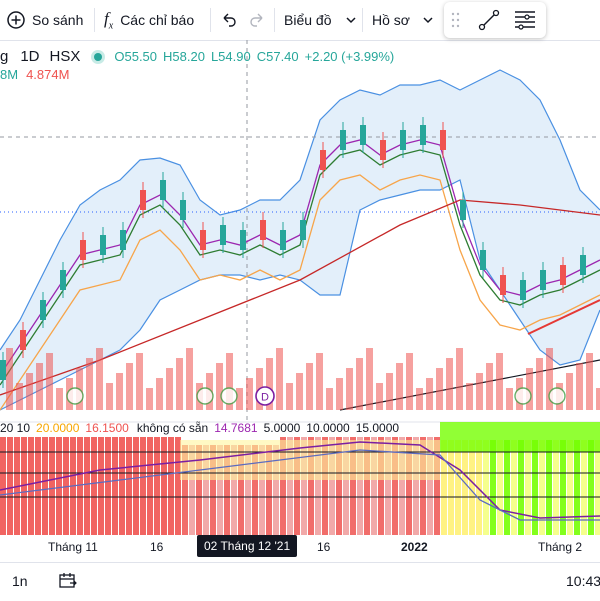 This screenshot has height=601, width=600. I want to click on indicator-value-4: 5.0000, so click(282, 428).